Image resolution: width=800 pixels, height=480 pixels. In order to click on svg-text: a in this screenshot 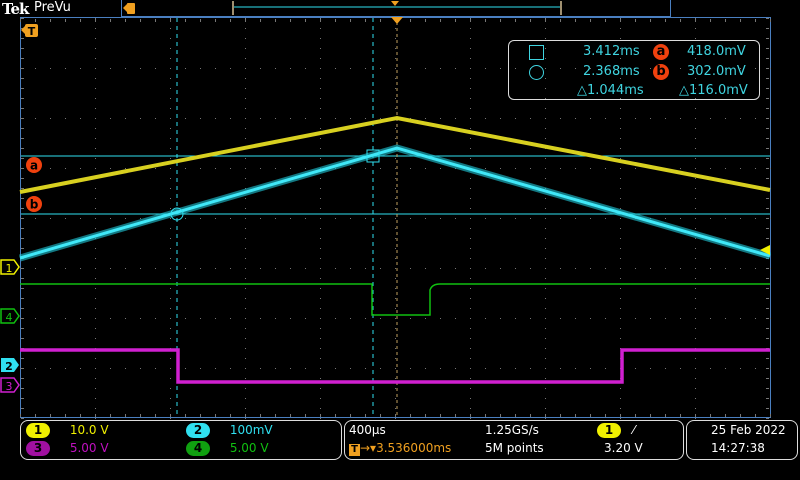, I will do `click(34, 166)`.